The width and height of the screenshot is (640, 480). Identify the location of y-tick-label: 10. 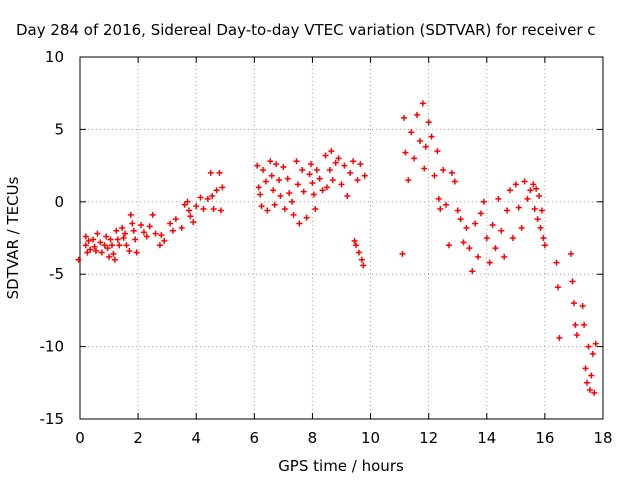
(54, 57).